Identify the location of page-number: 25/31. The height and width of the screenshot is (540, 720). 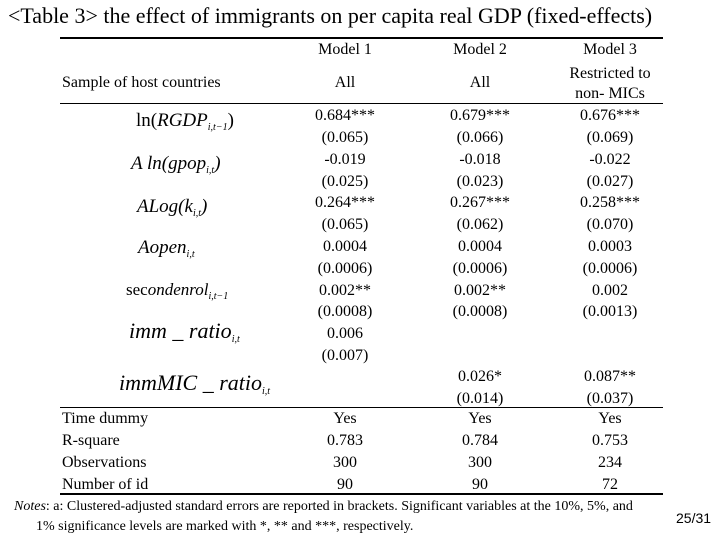
(694, 518).